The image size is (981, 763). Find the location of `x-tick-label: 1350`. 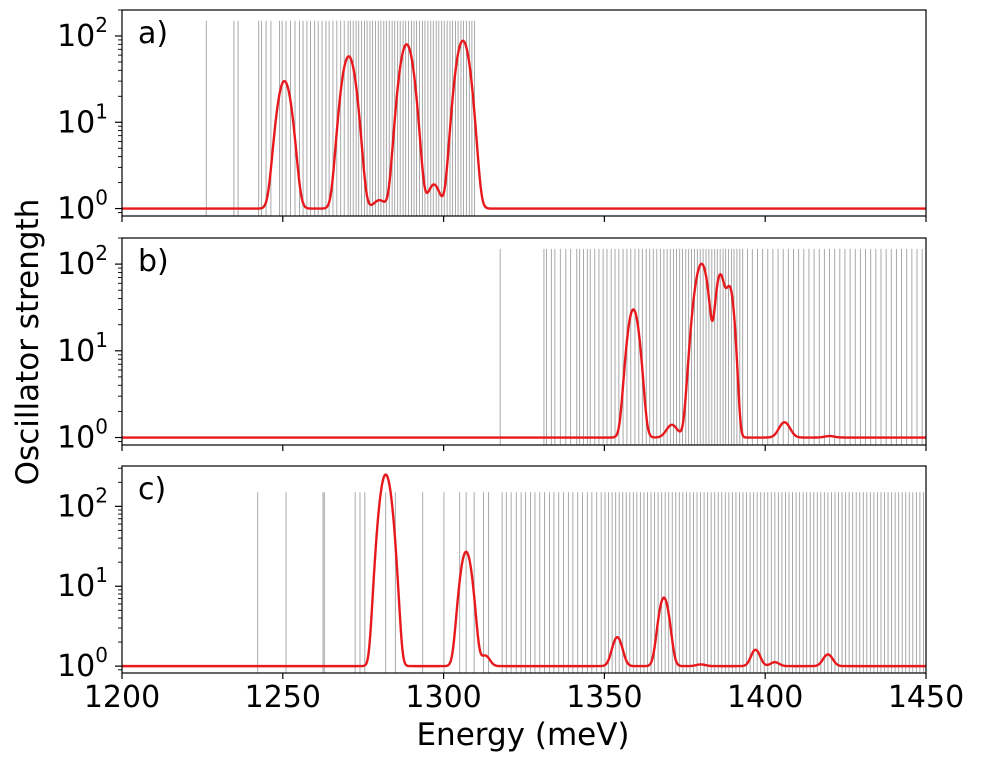

x-tick-label: 1350 is located at coordinates (604, 697).